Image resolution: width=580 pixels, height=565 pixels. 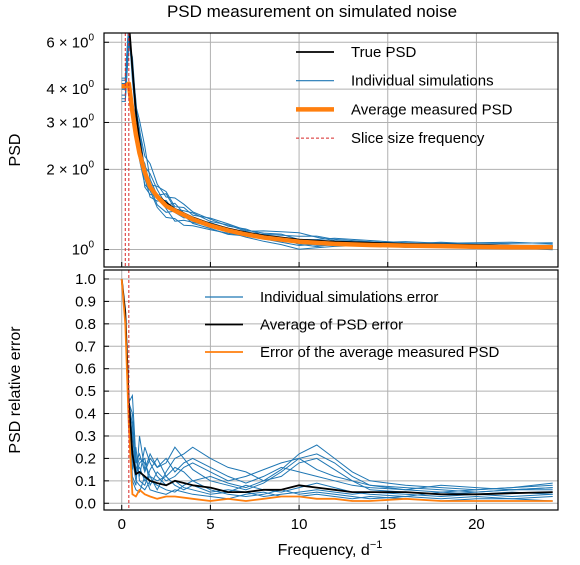 I want to click on legend-label: True PSD, so click(x=383, y=52).